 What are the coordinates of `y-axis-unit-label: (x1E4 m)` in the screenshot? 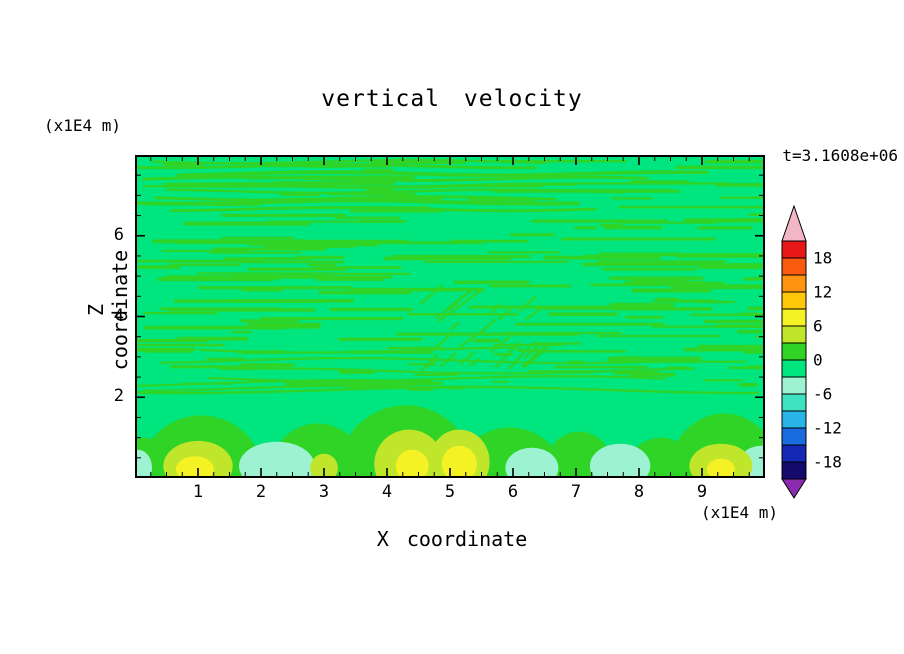 It's located at (83, 125).